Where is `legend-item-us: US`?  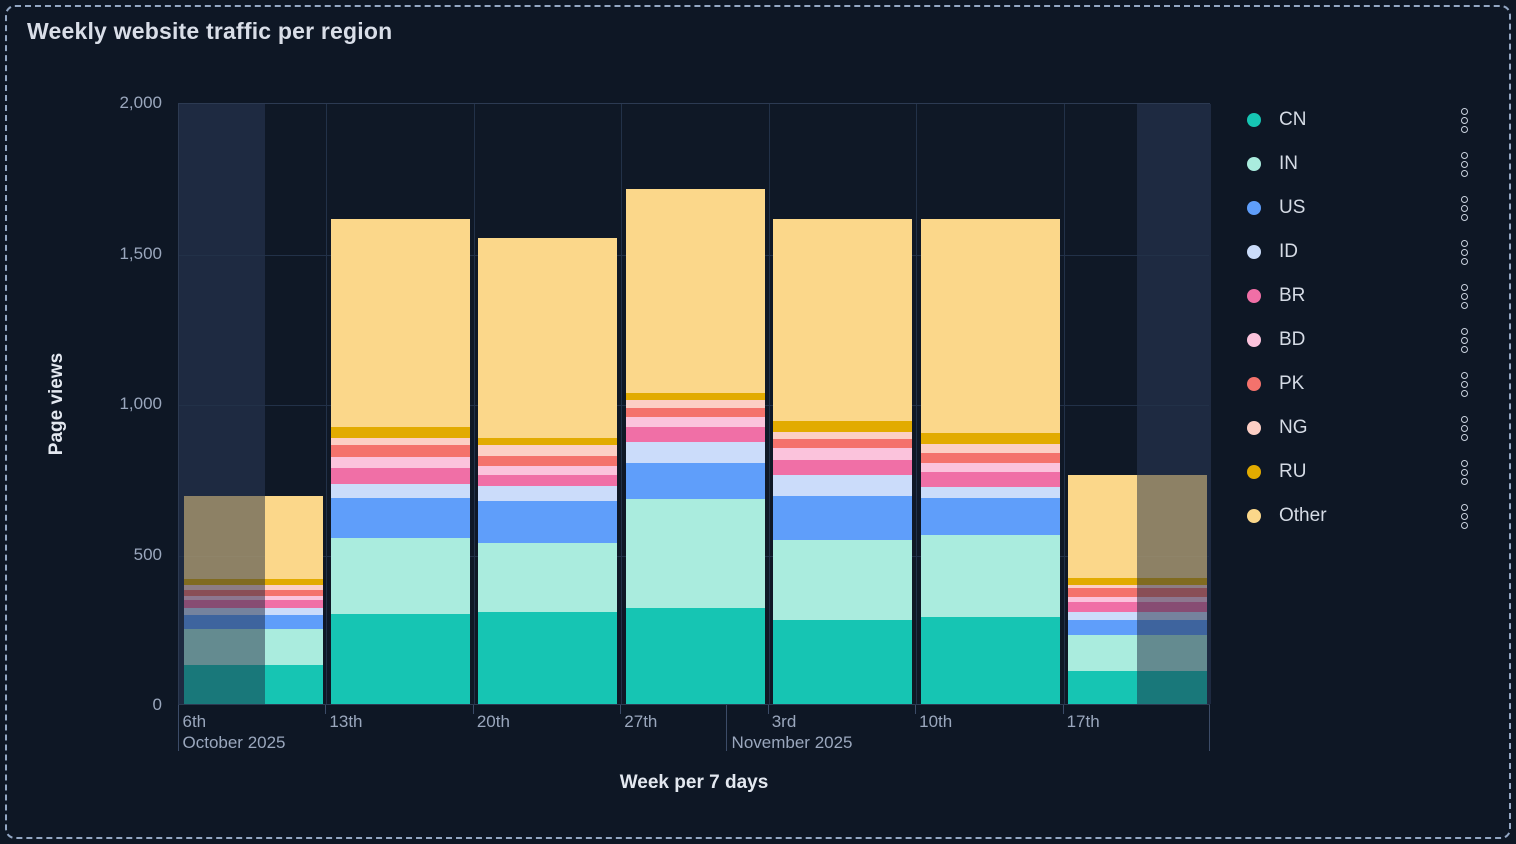
legend-item-us: US is located at coordinates (1358, 208).